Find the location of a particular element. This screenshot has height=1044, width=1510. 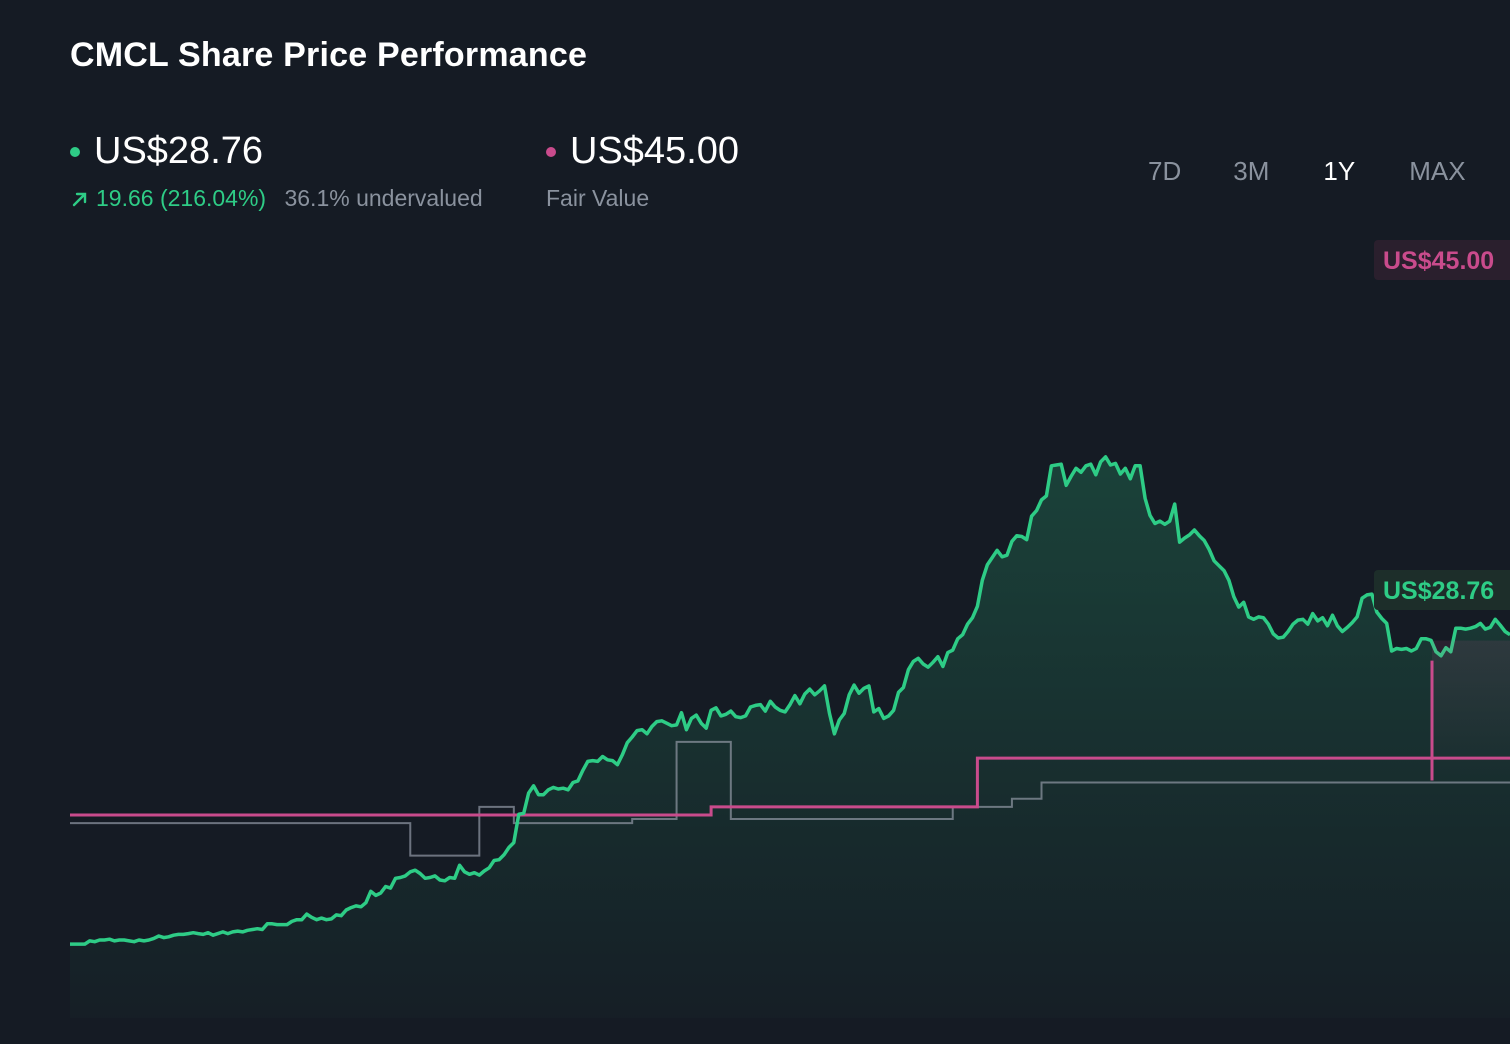

fair-value-gap-area is located at coordinates (1471, 710).